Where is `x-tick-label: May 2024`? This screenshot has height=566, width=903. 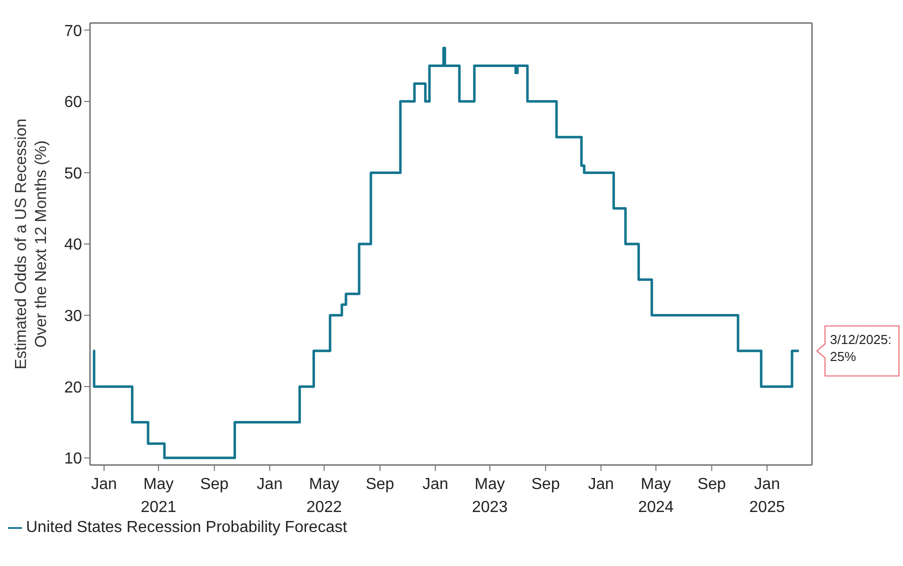
x-tick-label: May 2024 is located at coordinates (656, 496).